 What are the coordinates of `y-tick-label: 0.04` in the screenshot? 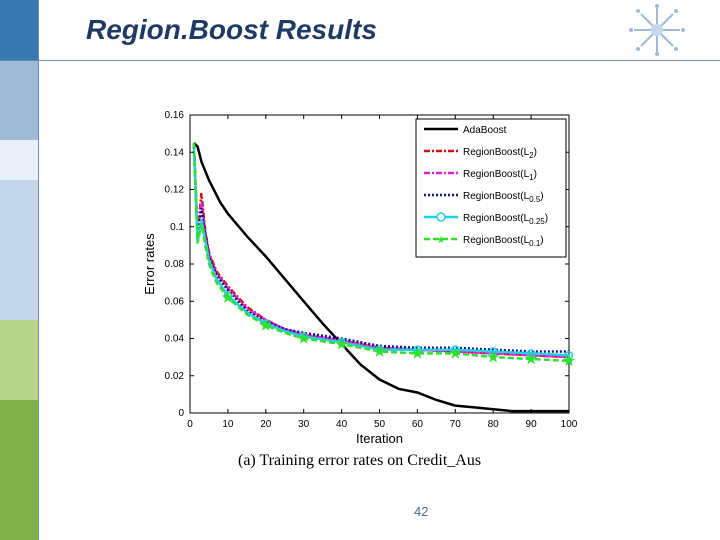 It's located at (175, 339).